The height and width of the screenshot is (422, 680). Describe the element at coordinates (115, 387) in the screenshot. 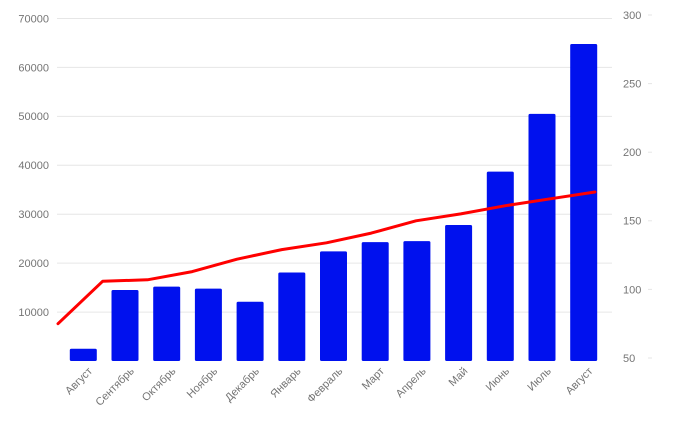

I see `x-axis-label: Сентябрь` at that location.